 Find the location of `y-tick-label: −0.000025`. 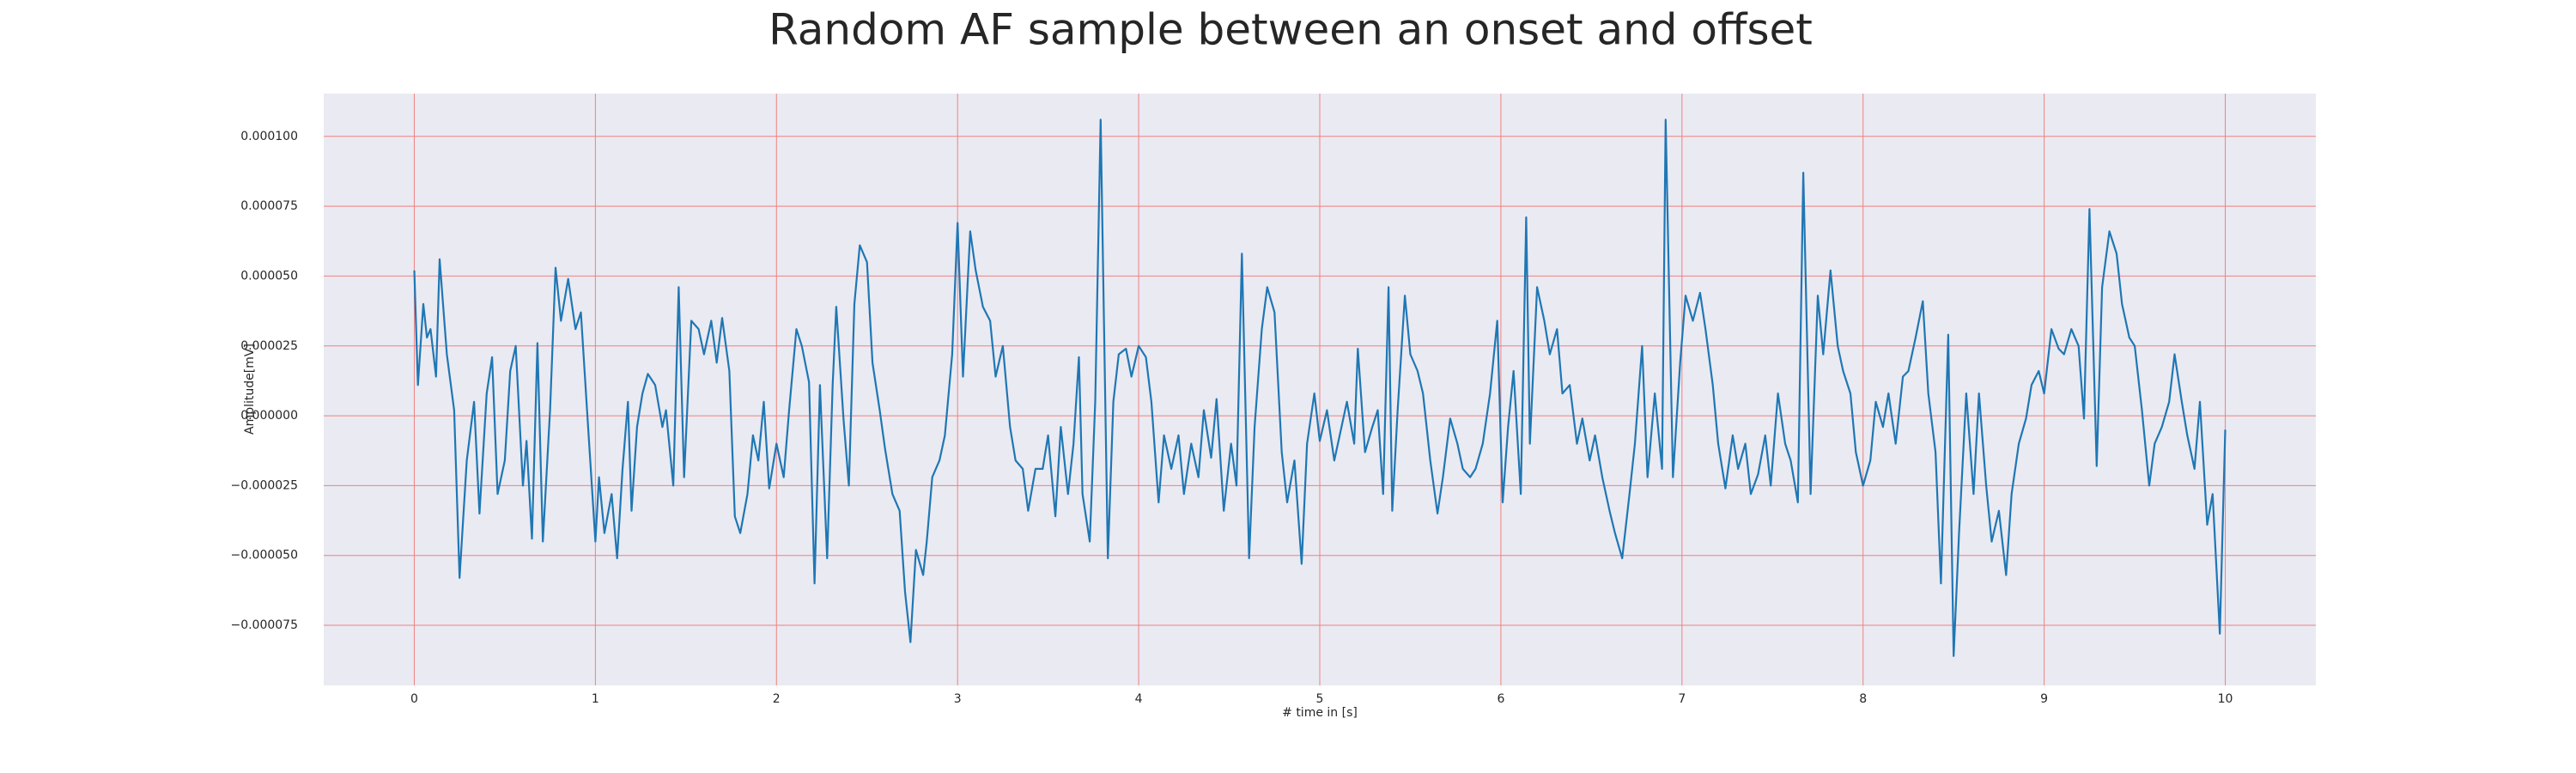

y-tick-label: −0.000025 is located at coordinates (264, 485).